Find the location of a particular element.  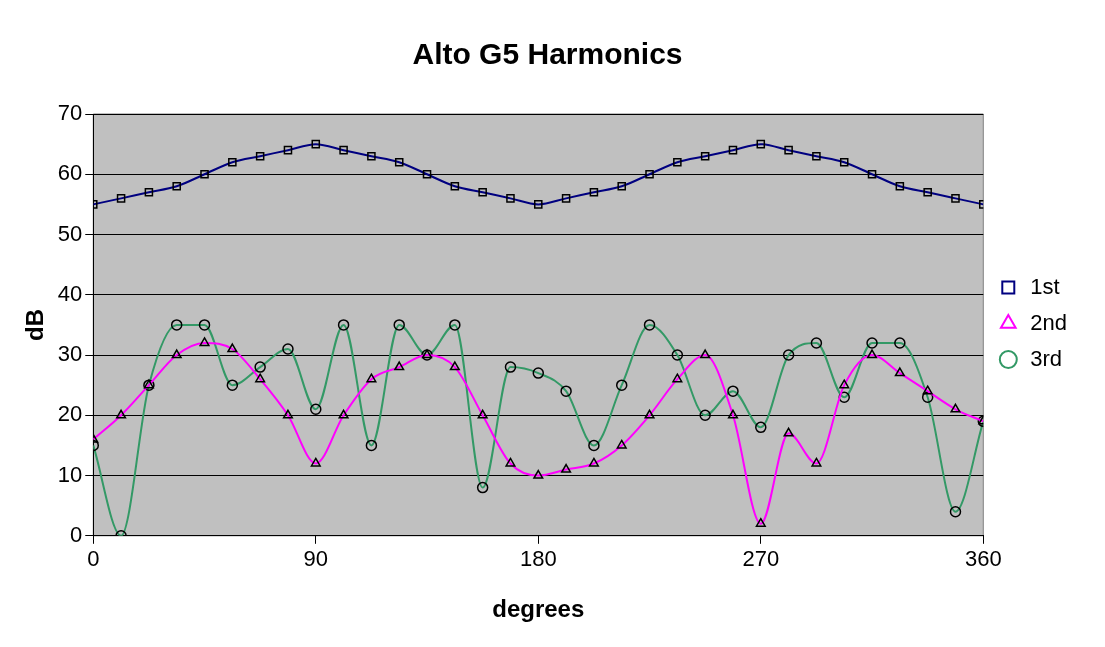

y-tick-label: 40 is located at coordinates (70, 293).